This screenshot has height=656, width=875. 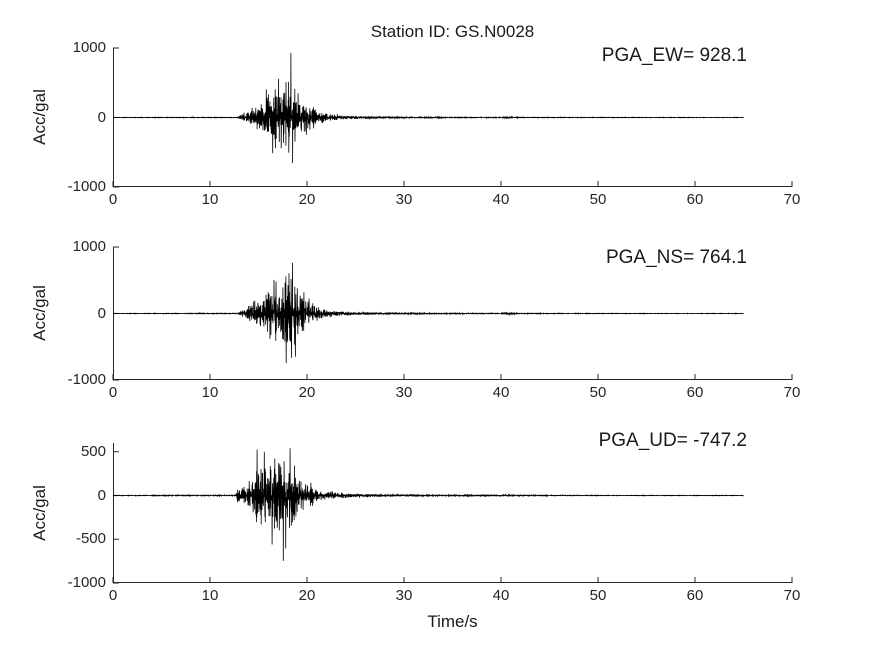 I want to click on pga-annotation-ew: PGA_EW= 928.1, so click(x=674, y=55).